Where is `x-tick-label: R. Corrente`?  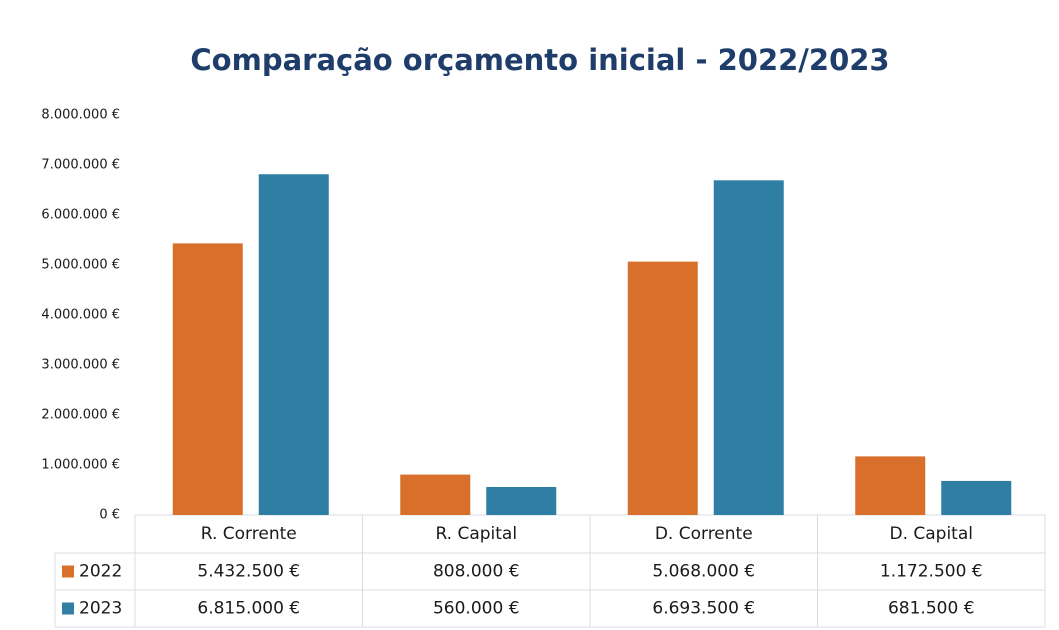
x-tick-label: R. Corrente is located at coordinates (249, 534).